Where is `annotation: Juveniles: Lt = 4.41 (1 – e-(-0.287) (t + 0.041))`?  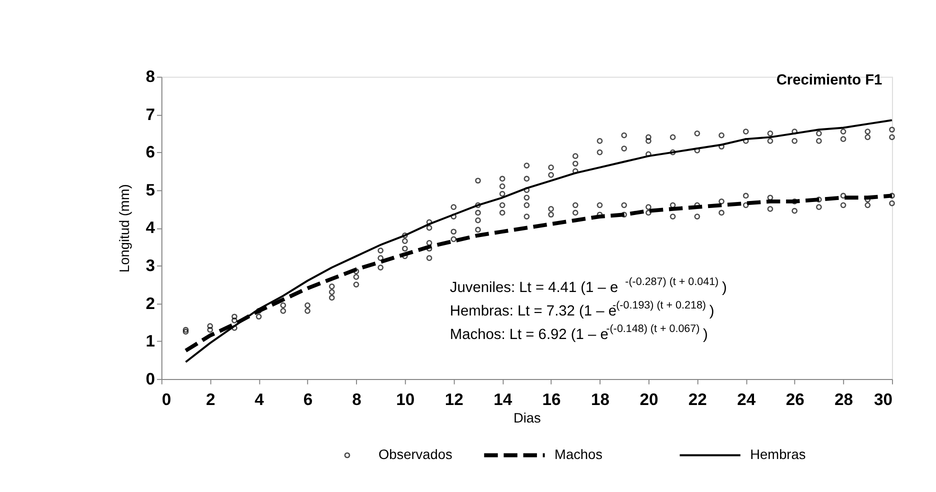
annotation: Juveniles: Lt = 4.41 (1 – e-(-0.287) (t + 0.041)) is located at coordinates (588, 286).